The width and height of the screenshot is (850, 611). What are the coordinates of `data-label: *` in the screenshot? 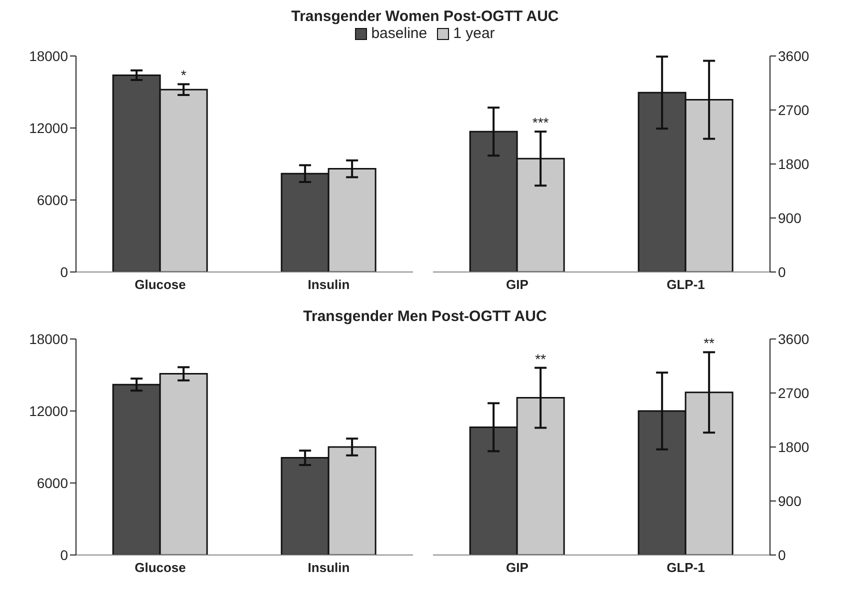 It's located at (183, 75).